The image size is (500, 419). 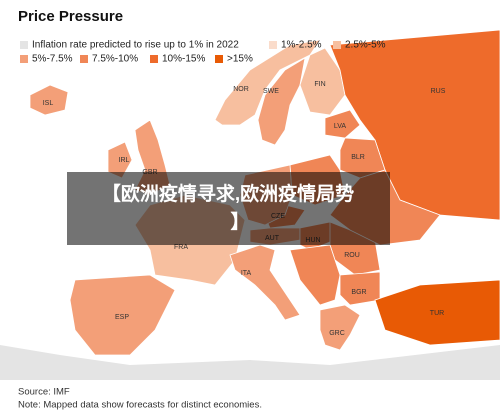 What do you see at coordinates (365, 45) in the screenshot?
I see `legend-label: 2.5%-5%` at bounding box center [365, 45].